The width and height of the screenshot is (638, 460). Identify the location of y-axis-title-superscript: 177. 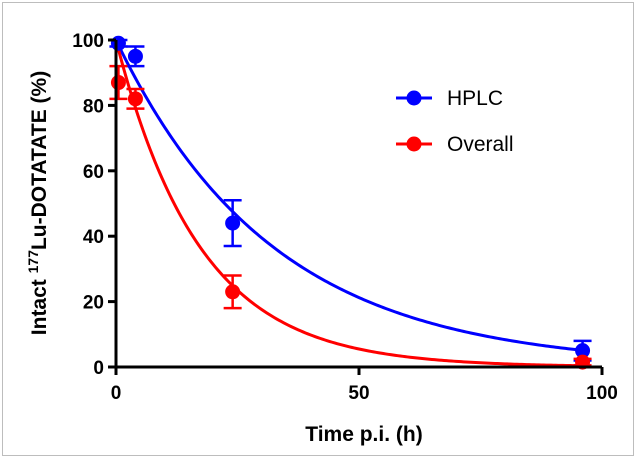
(33, 262).